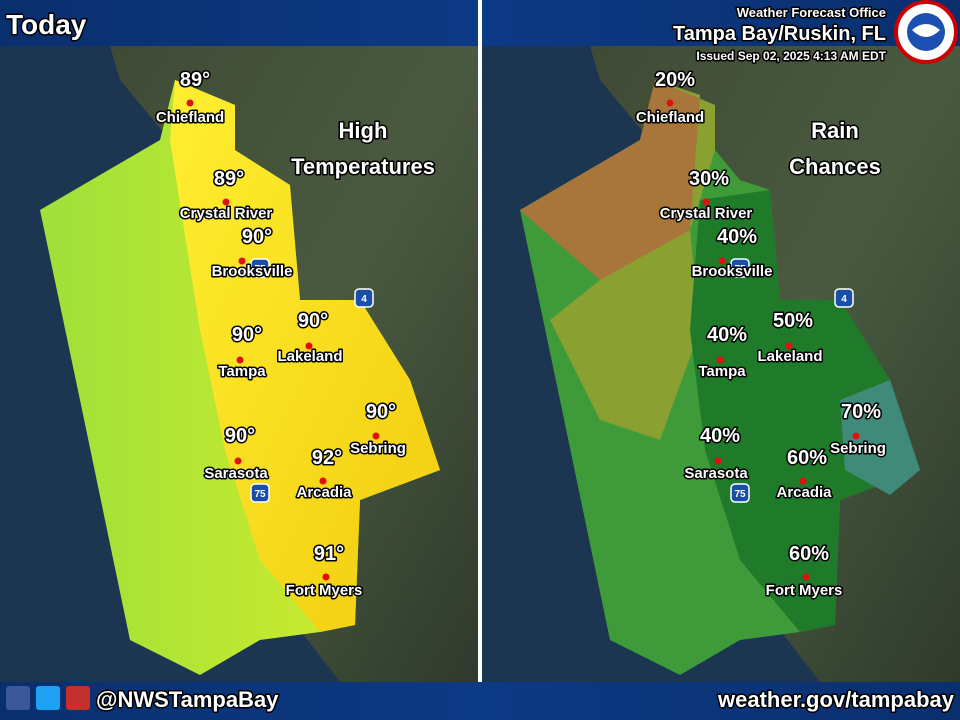 The image size is (960, 720). What do you see at coordinates (480, 701) in the screenshot?
I see `footer-bar` at bounding box center [480, 701].